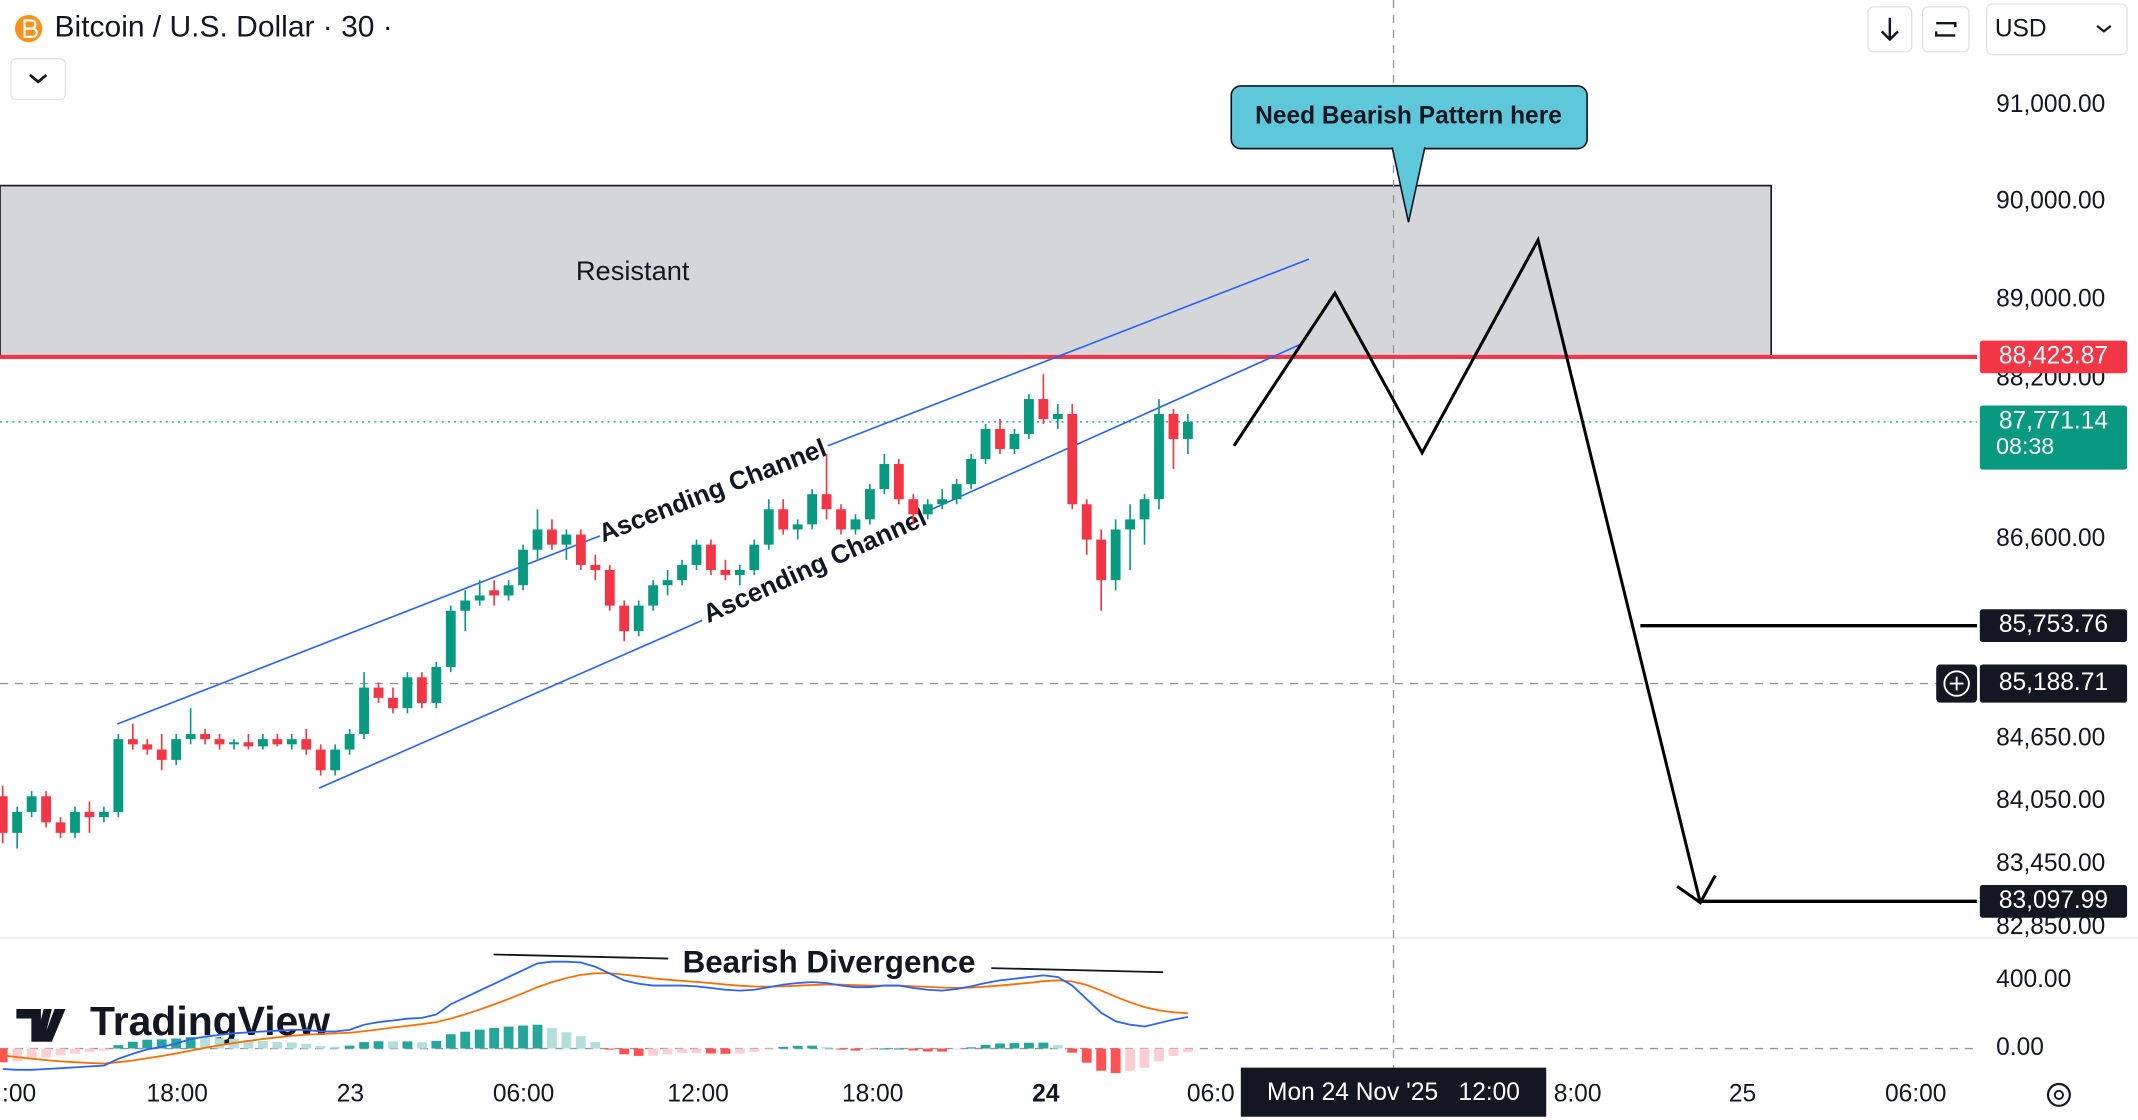  What do you see at coordinates (1578, 1093) in the screenshot?
I see `x-tick-label: 8:00` at bounding box center [1578, 1093].